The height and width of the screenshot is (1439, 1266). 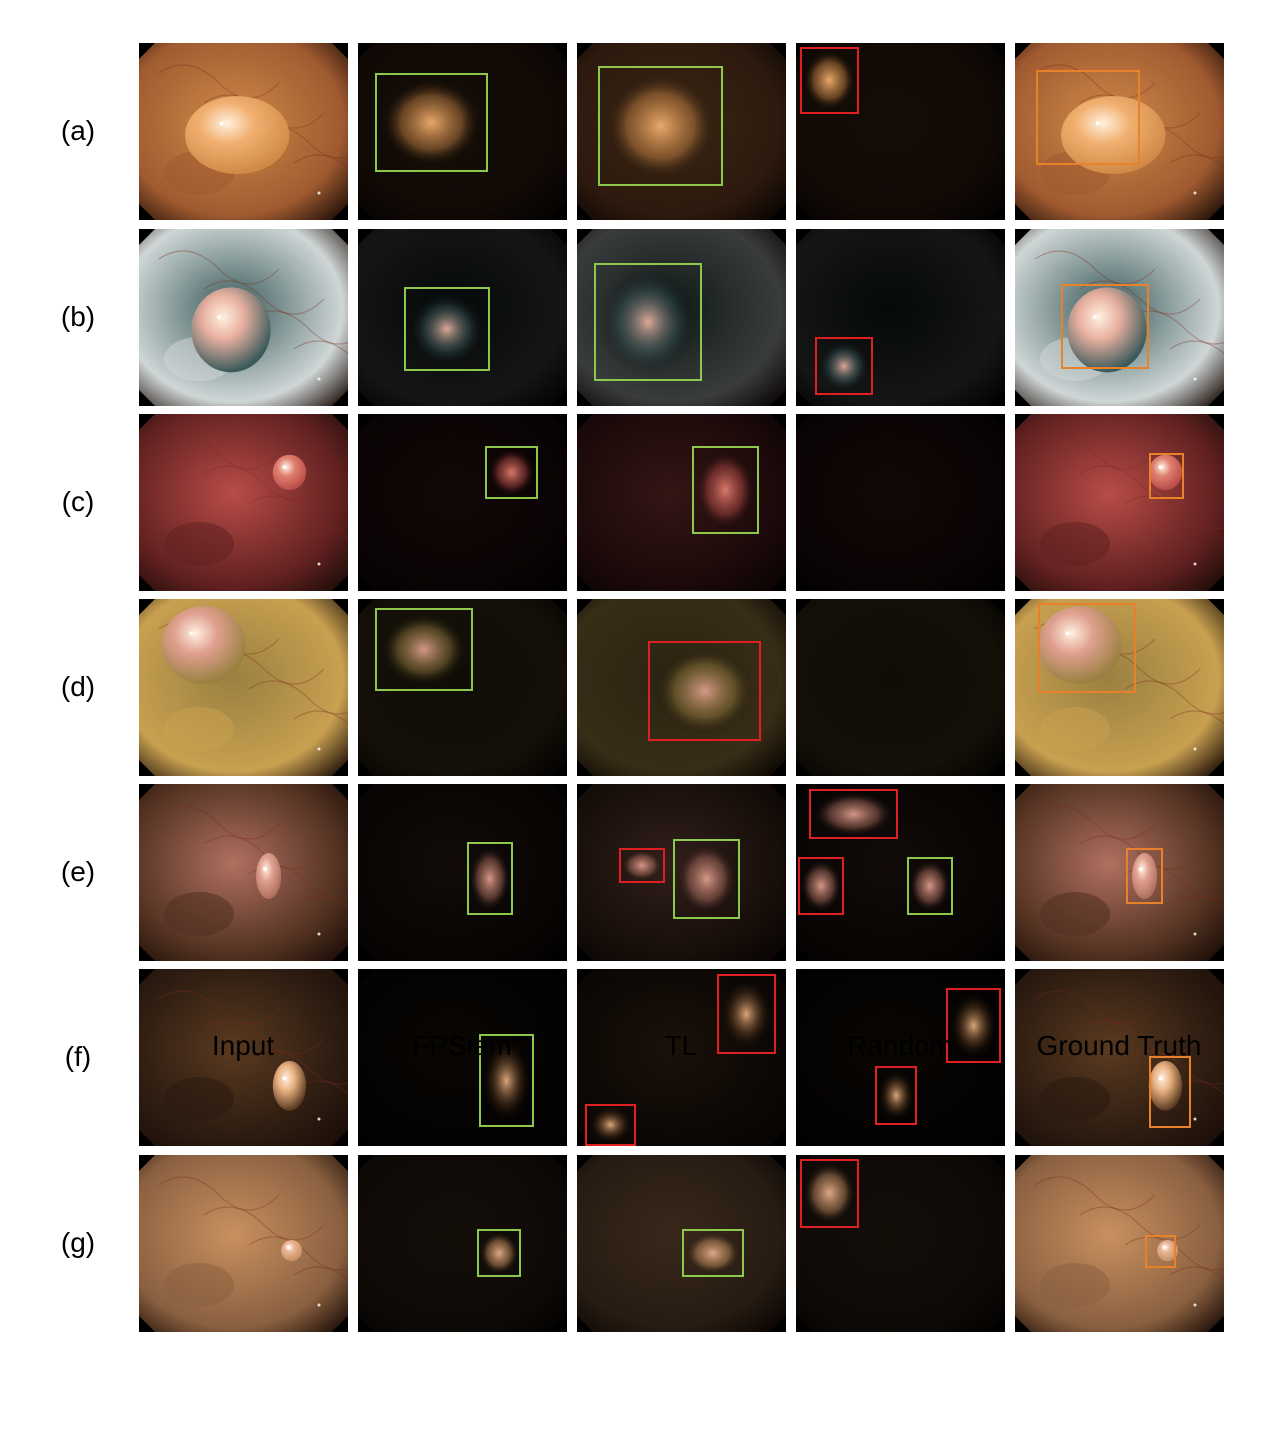 What do you see at coordinates (78, 130) in the screenshot?
I see `row-label: (a)` at bounding box center [78, 130].